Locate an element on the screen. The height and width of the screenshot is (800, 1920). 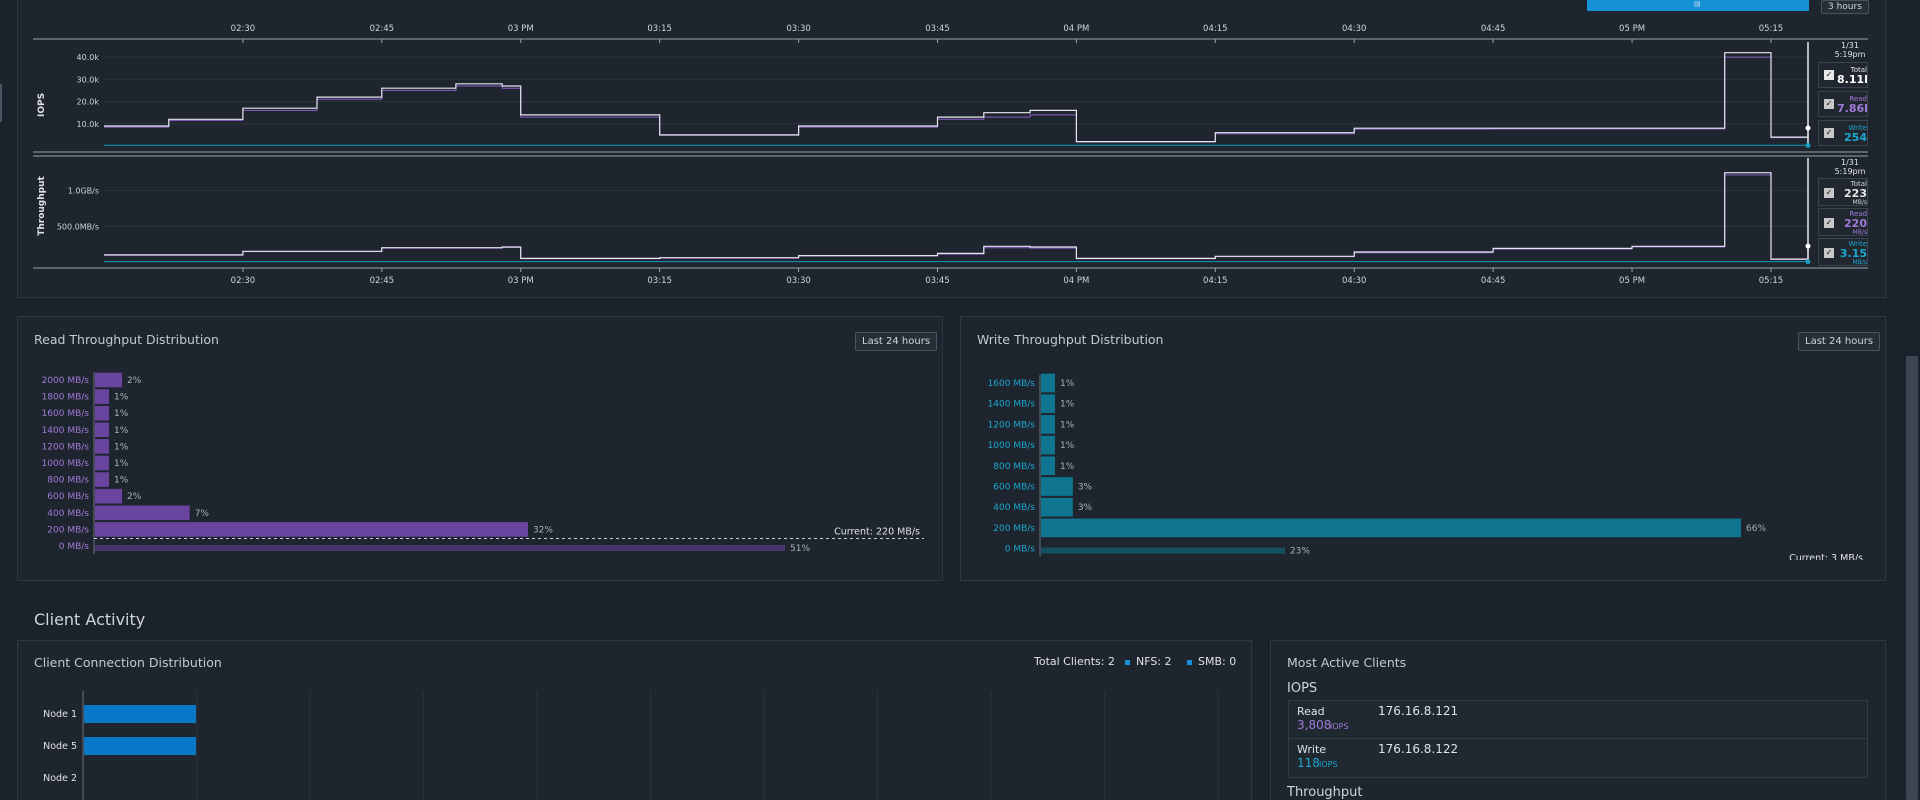
write-last-24-hours-button: Last 24 hours is located at coordinates (1839, 341).